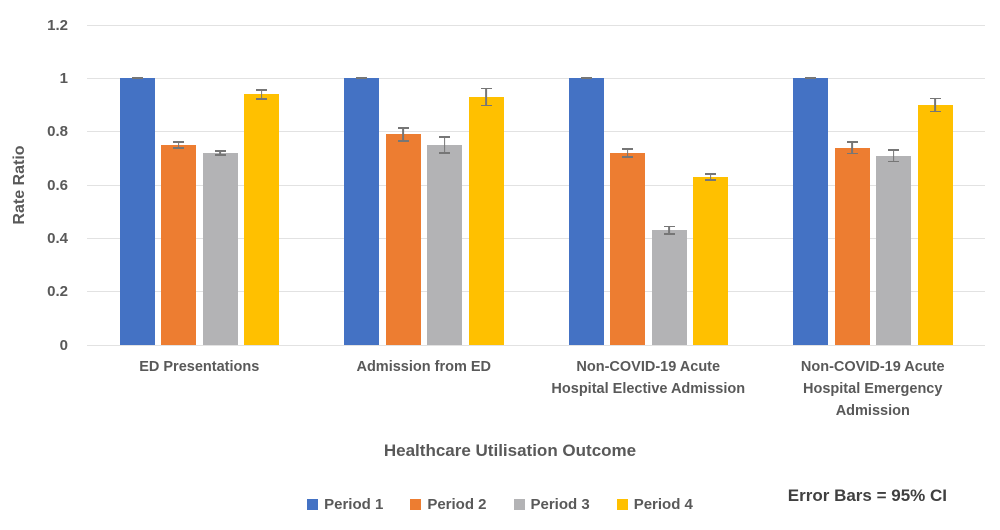  Describe the element at coordinates (867, 495) in the screenshot. I see `error-bar-note: Error Bars = 95% CI` at that location.